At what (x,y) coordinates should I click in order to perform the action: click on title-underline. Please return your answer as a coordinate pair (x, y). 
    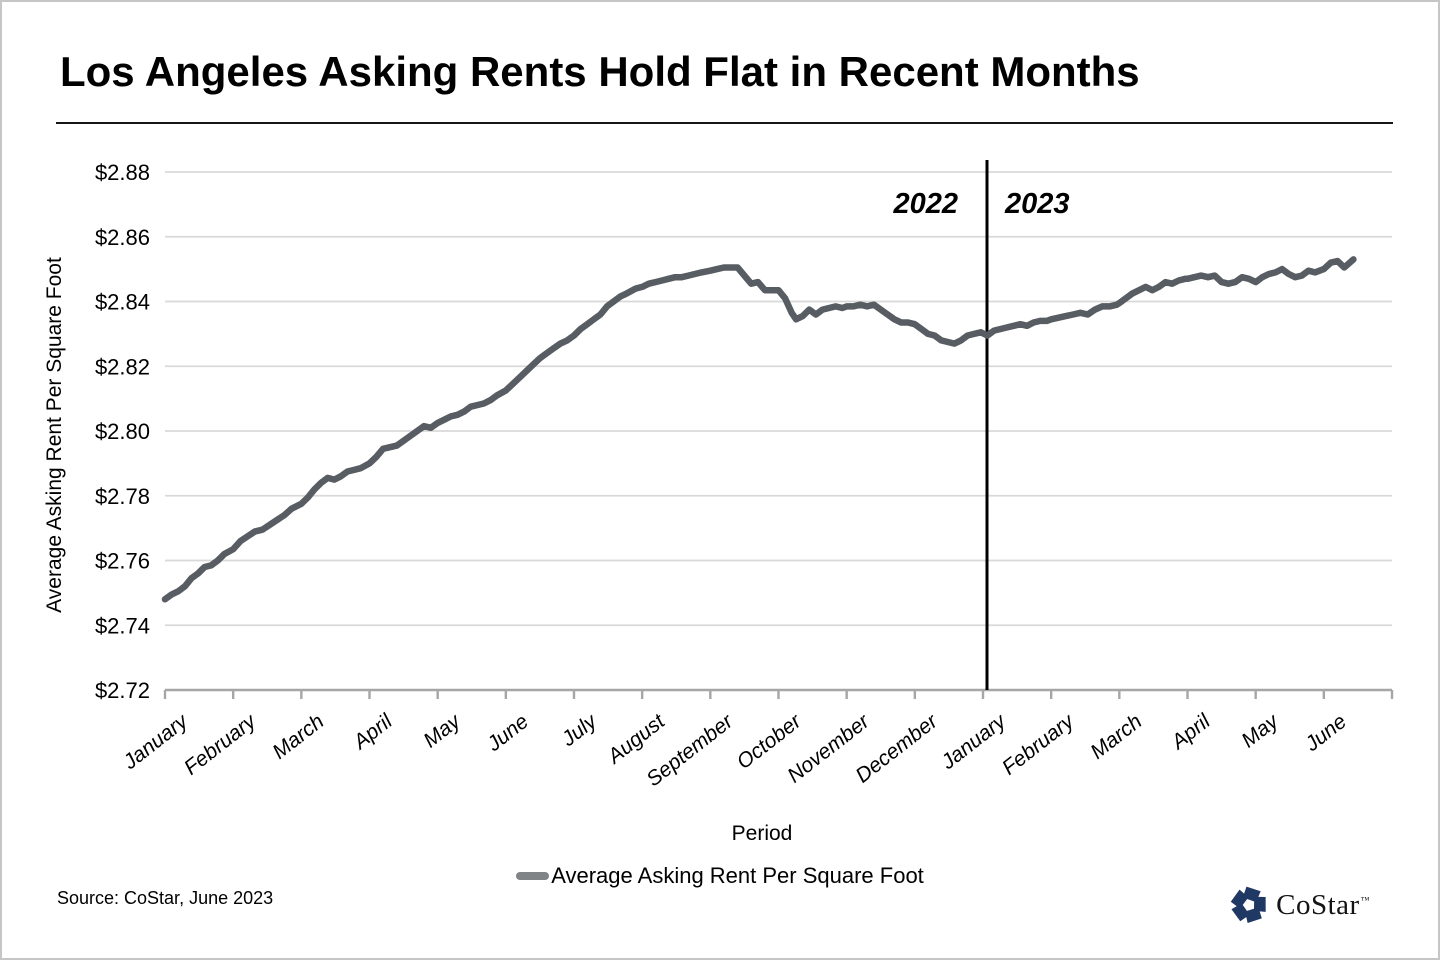
    Looking at the image, I should click on (724, 123).